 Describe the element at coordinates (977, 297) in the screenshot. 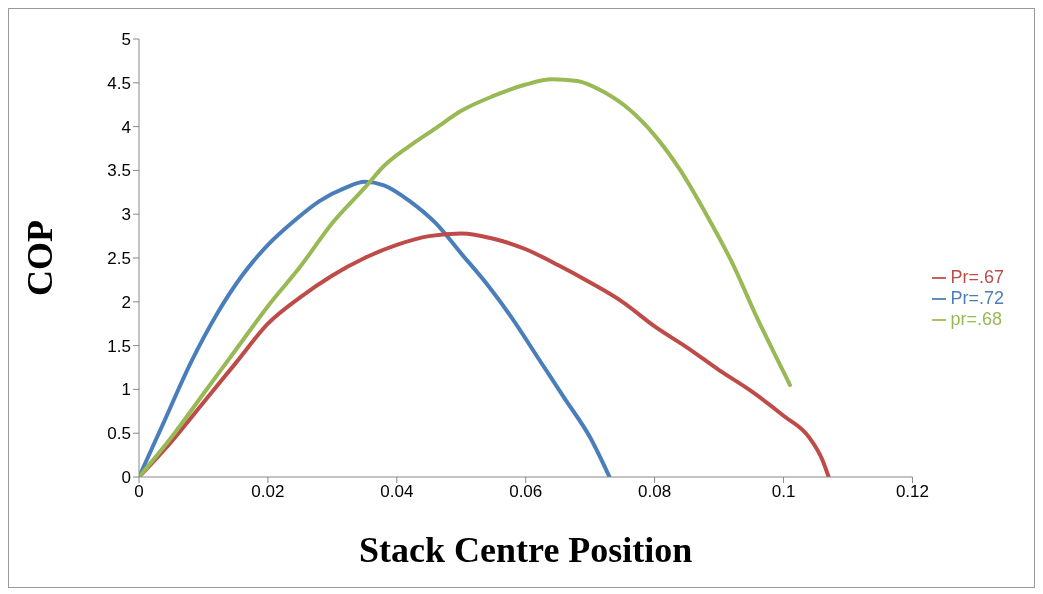

I see `legend-label: Pr=.72` at that location.